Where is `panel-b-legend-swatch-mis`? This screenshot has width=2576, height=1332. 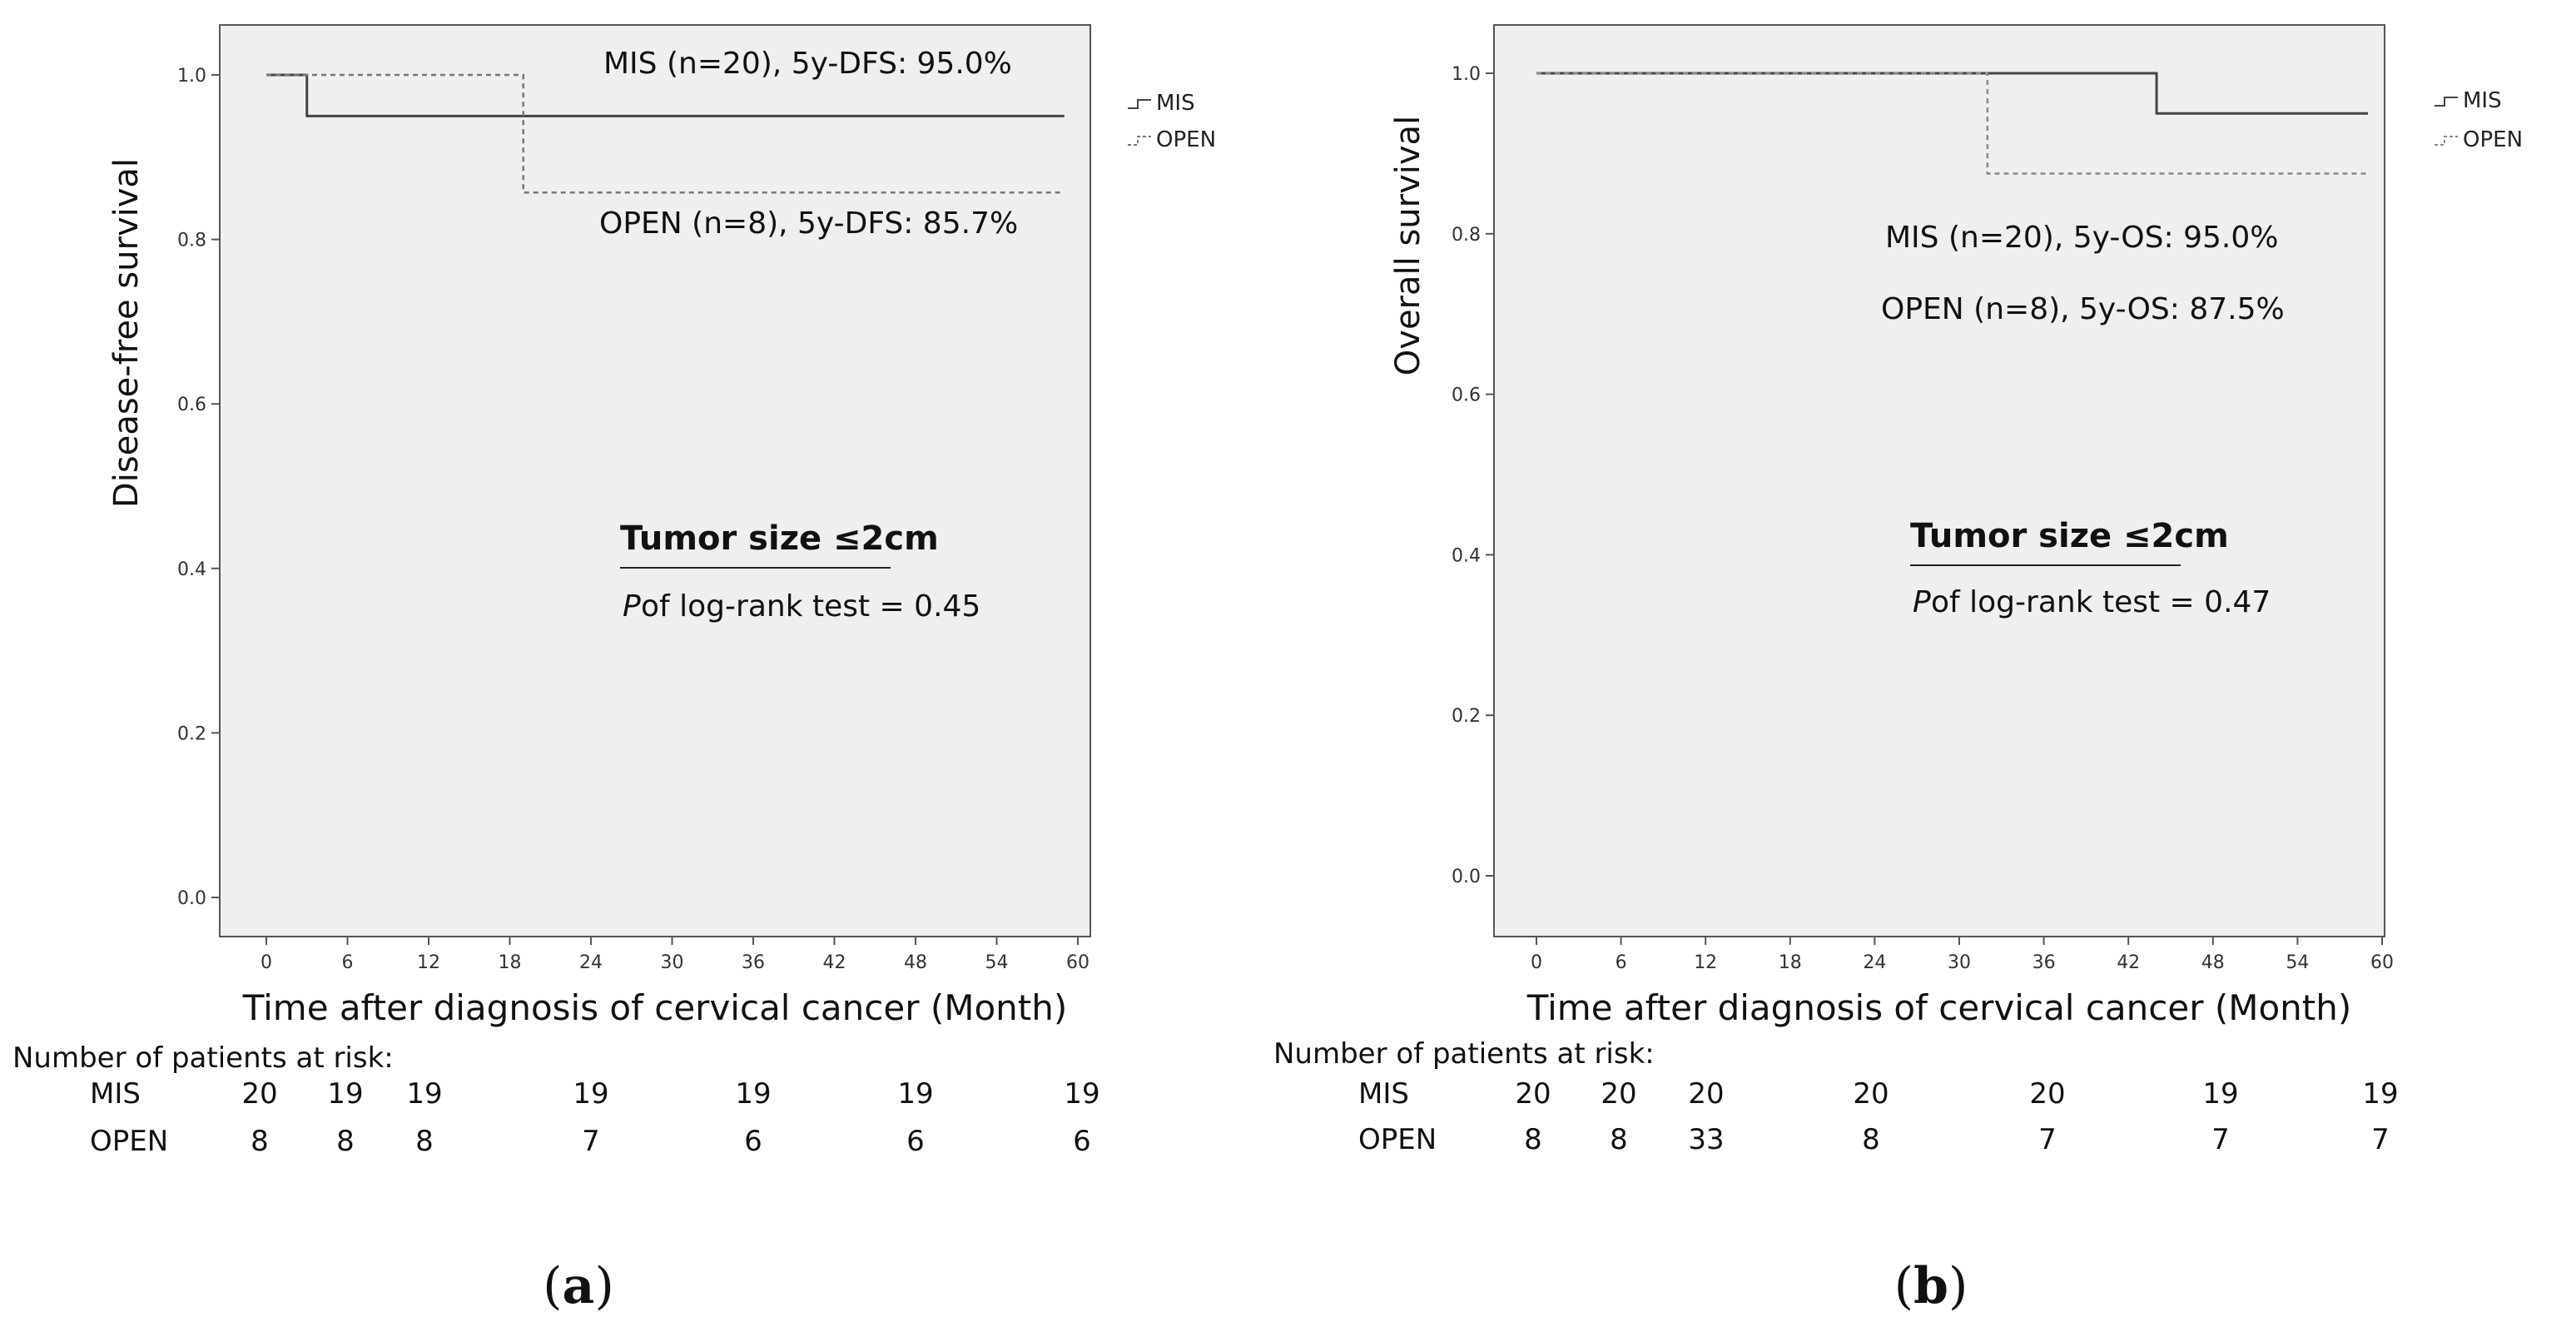
panel-b-legend-swatch-mis is located at coordinates (2446, 102).